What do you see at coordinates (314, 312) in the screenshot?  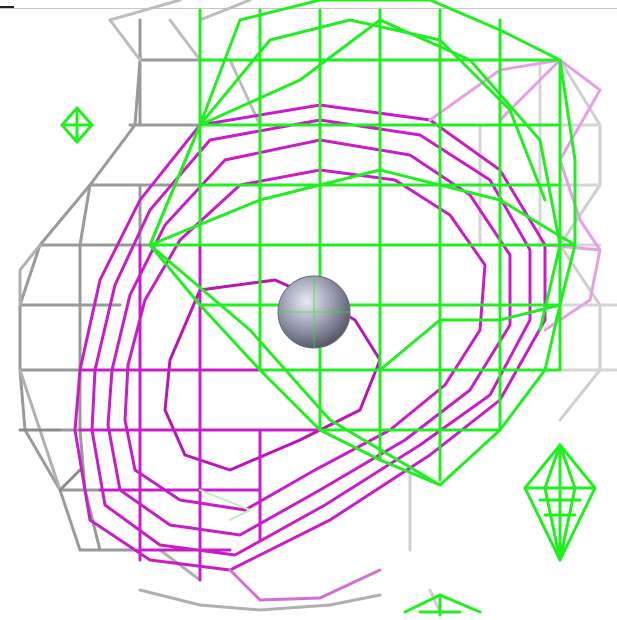 I see `central-atom-sphere` at bounding box center [314, 312].